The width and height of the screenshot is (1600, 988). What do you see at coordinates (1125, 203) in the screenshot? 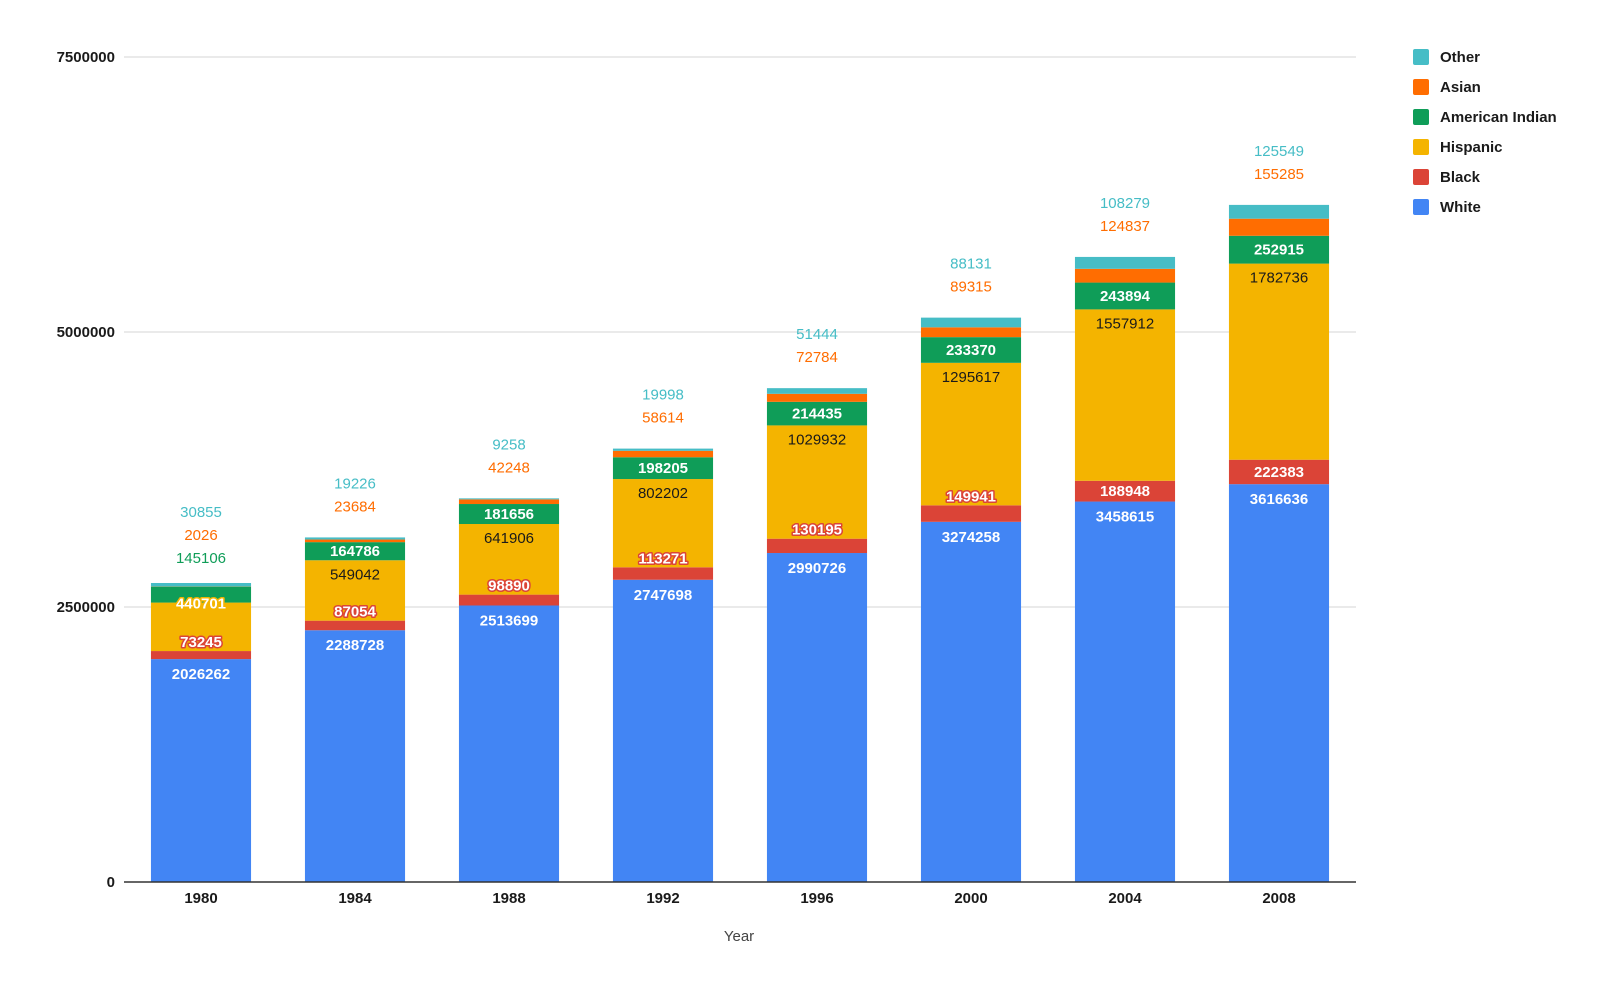
I see `data-label-other-2004: 108279` at bounding box center [1125, 203].